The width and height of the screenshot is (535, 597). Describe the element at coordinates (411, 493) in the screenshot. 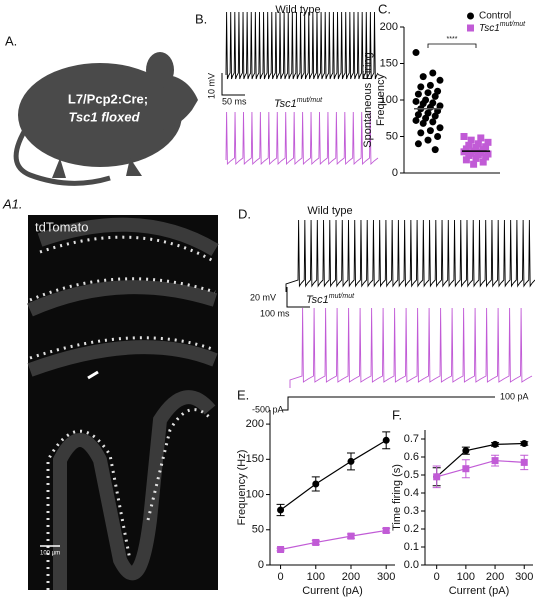

I see `y-tick-label: 0.4` at that location.